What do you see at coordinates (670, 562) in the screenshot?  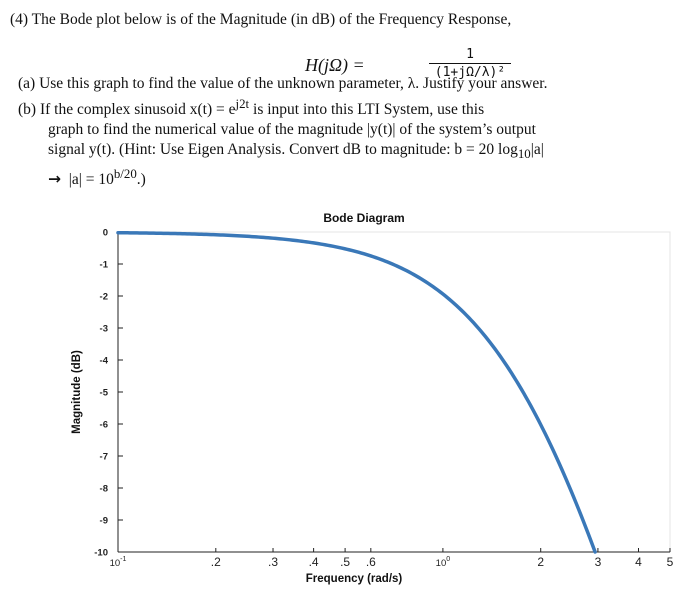 I see `x-tick-label: 5` at bounding box center [670, 562].